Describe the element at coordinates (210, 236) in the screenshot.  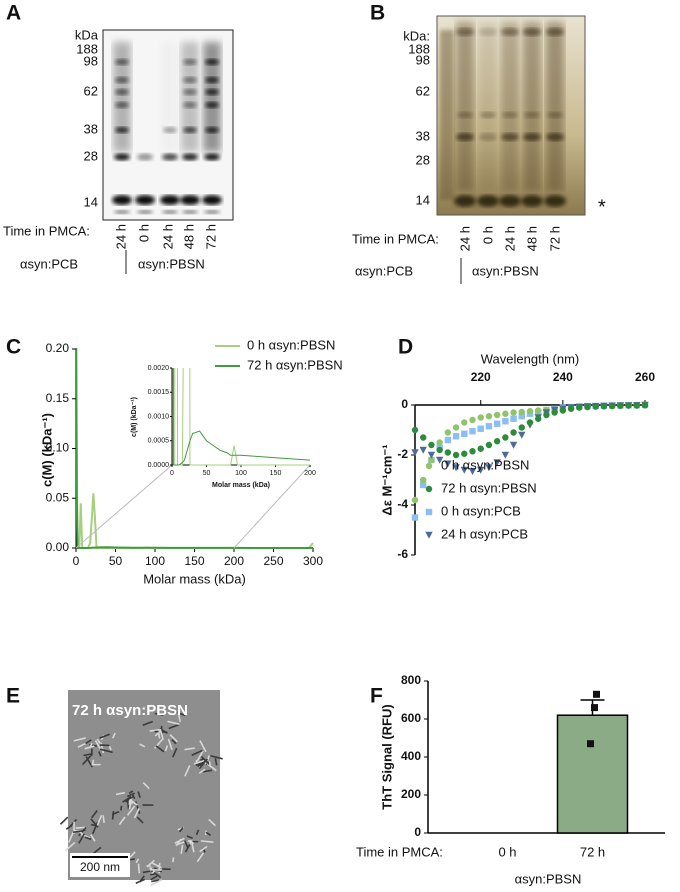
I see `lane-label: 72 h` at that location.